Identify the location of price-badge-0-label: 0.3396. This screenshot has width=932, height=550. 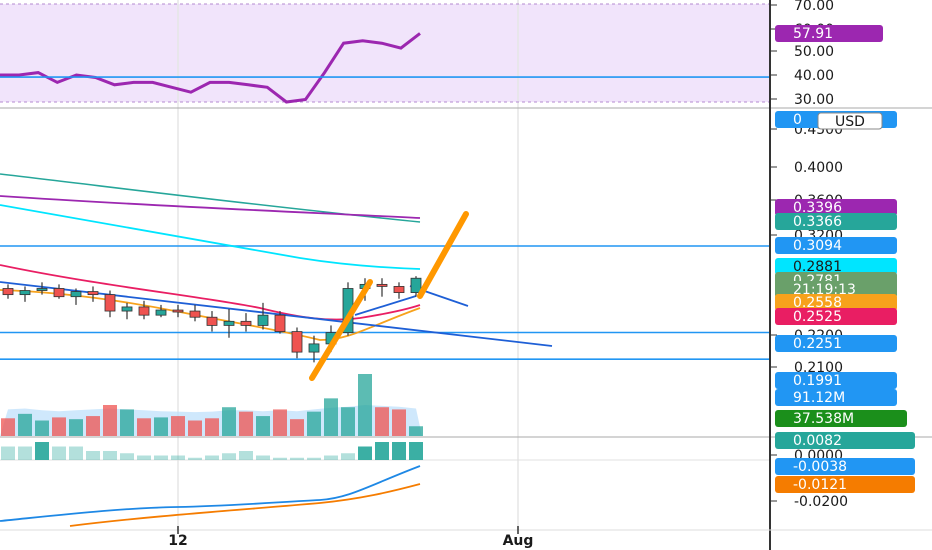
(817, 208).